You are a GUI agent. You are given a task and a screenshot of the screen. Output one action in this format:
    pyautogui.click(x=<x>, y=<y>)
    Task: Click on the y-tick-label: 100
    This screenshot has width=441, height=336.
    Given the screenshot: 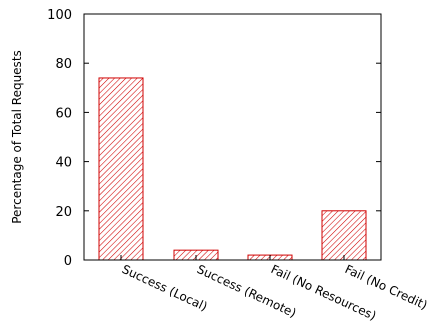 What is the action you would take?
    pyautogui.click(x=59, y=15)
    